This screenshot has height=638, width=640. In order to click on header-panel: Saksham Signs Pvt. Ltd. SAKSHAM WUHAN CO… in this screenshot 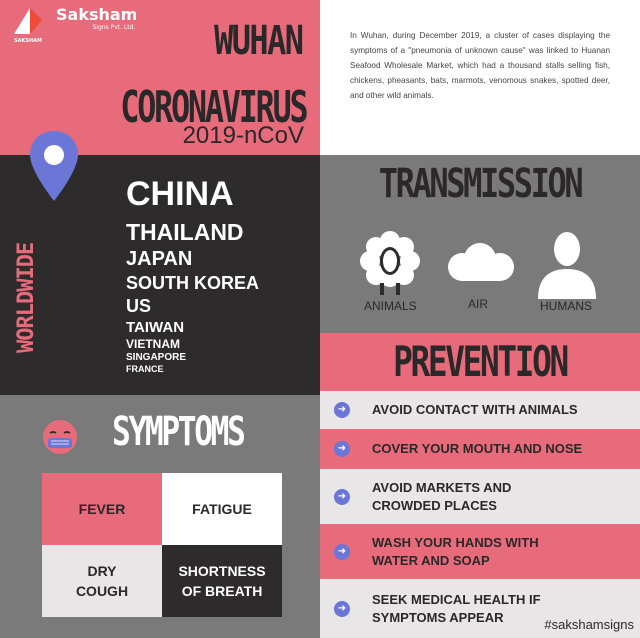, I will do `click(160, 77)`.